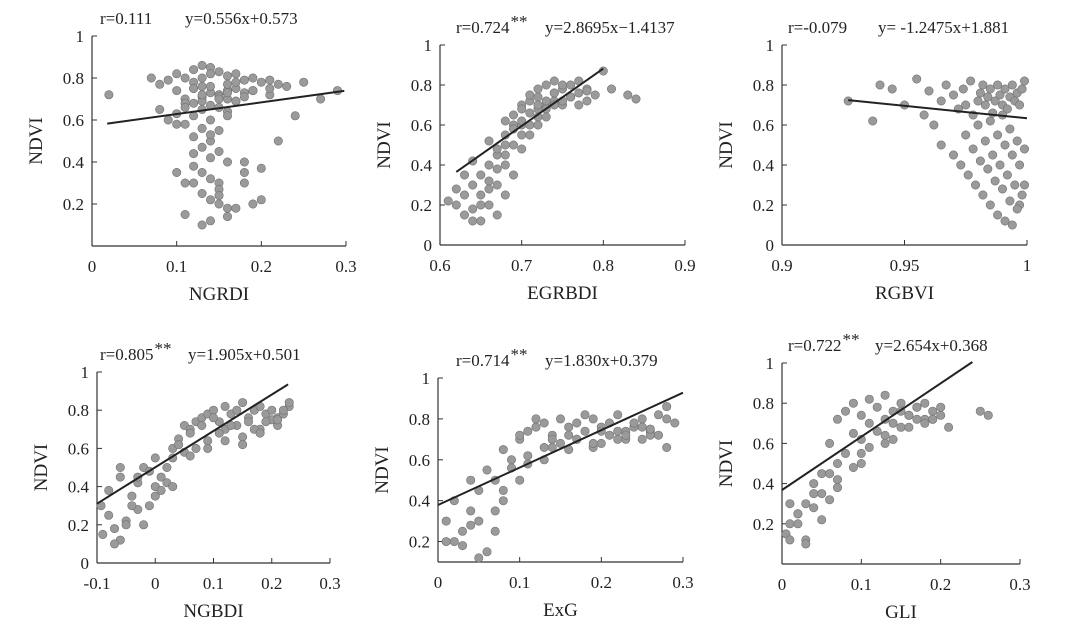  I want to click on x-tick-label: 1, so click(1027, 265).